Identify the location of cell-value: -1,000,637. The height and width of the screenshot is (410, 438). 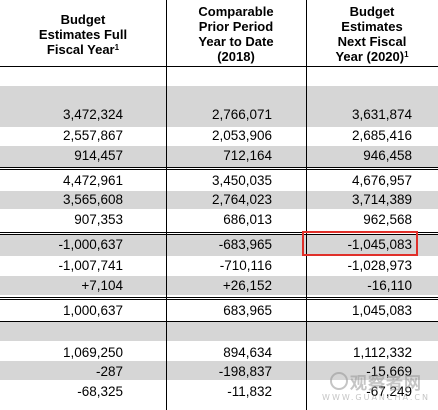
(90, 244).